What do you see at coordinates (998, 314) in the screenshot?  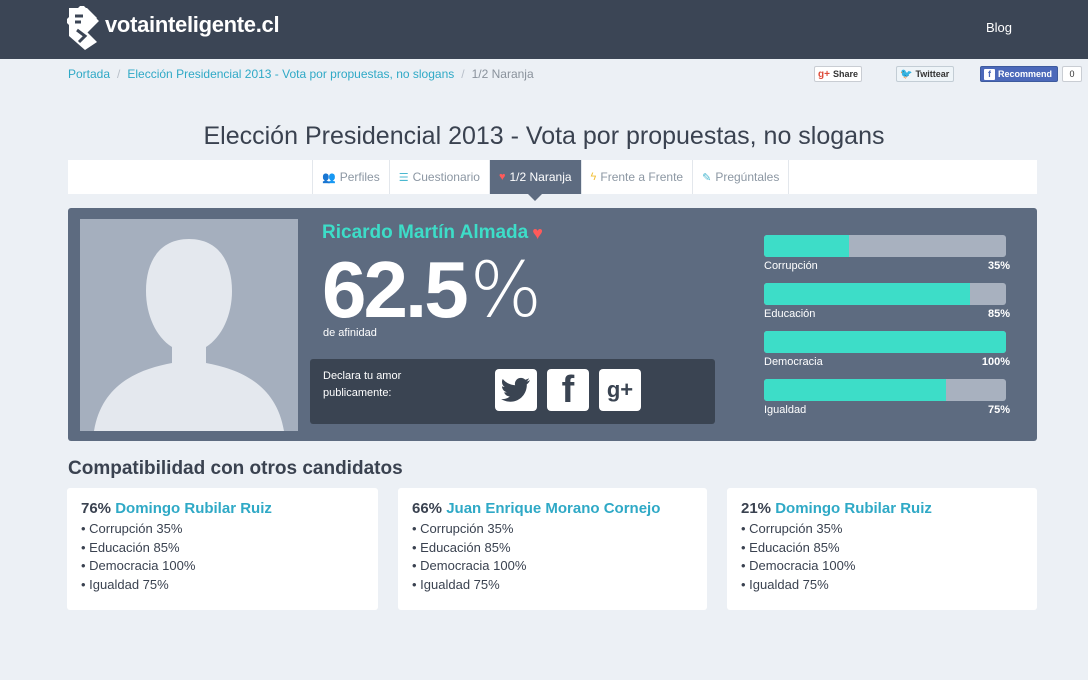 I see `bar-value: 85%` at bounding box center [998, 314].